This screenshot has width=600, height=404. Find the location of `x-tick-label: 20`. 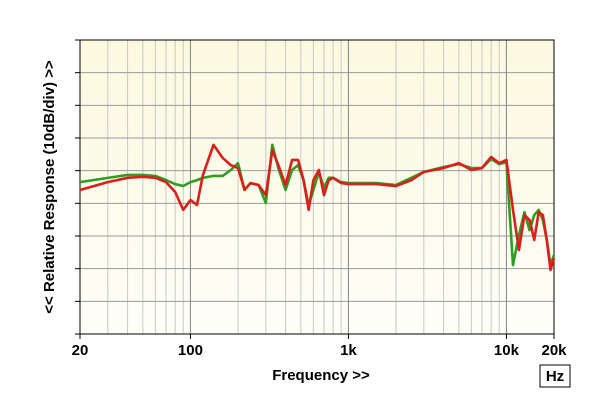

x-tick-label: 20 is located at coordinates (80, 350).